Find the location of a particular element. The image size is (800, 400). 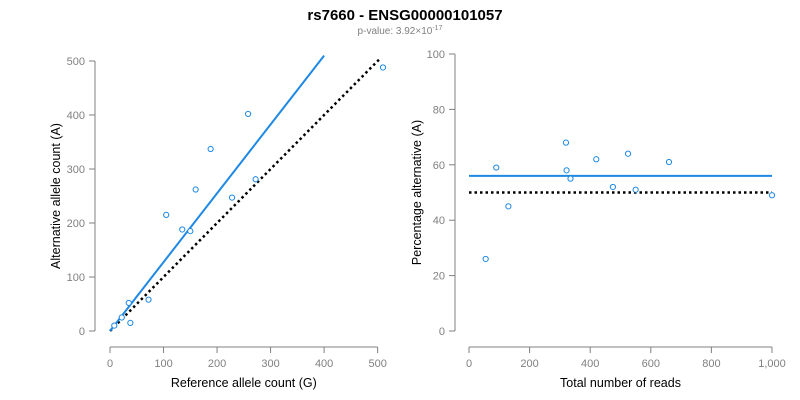

right-x-tick-label: 600 is located at coordinates (651, 364).